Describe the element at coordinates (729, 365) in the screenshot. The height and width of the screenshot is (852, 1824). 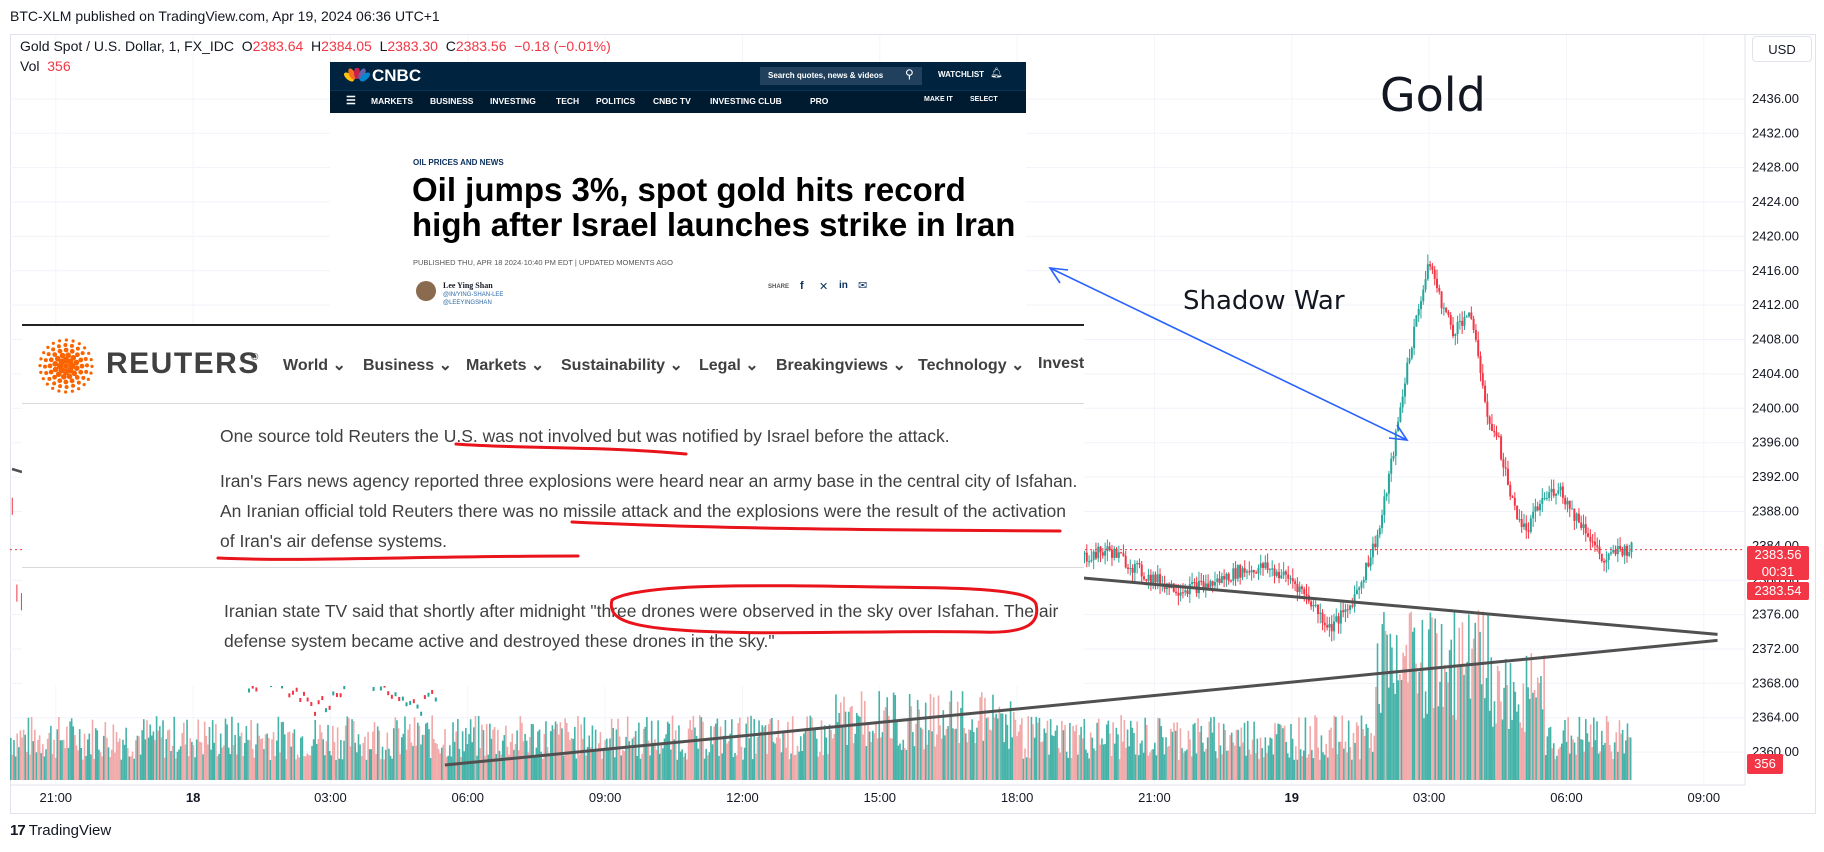
I see `reuters-nav-legal: Legal ⌄` at that location.